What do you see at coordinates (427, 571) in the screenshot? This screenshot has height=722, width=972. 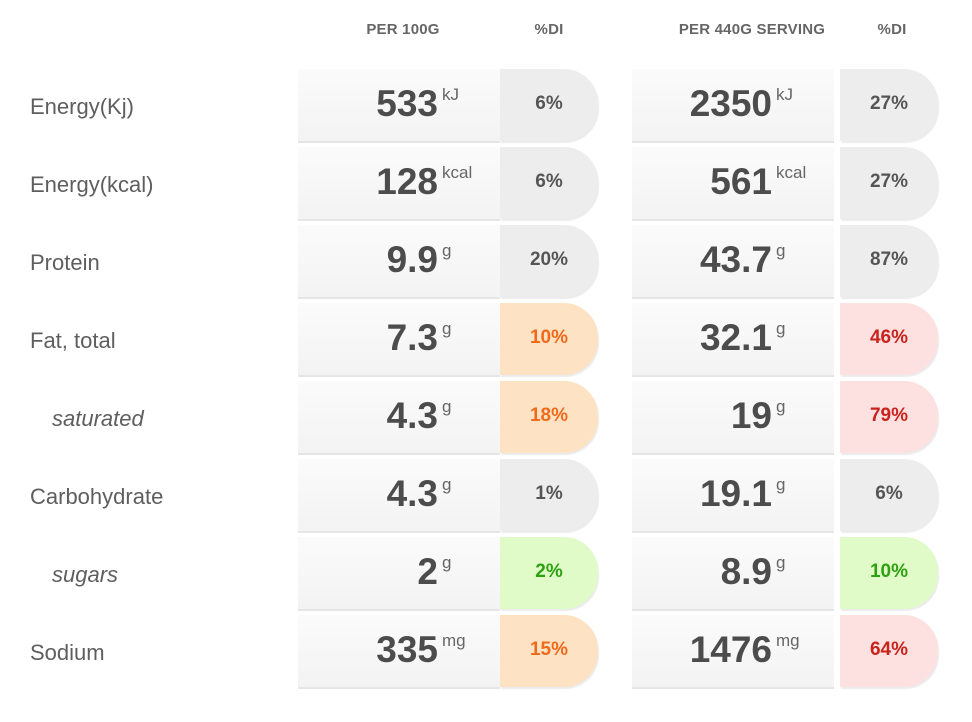 I see `per-100g-value: 2` at bounding box center [427, 571].